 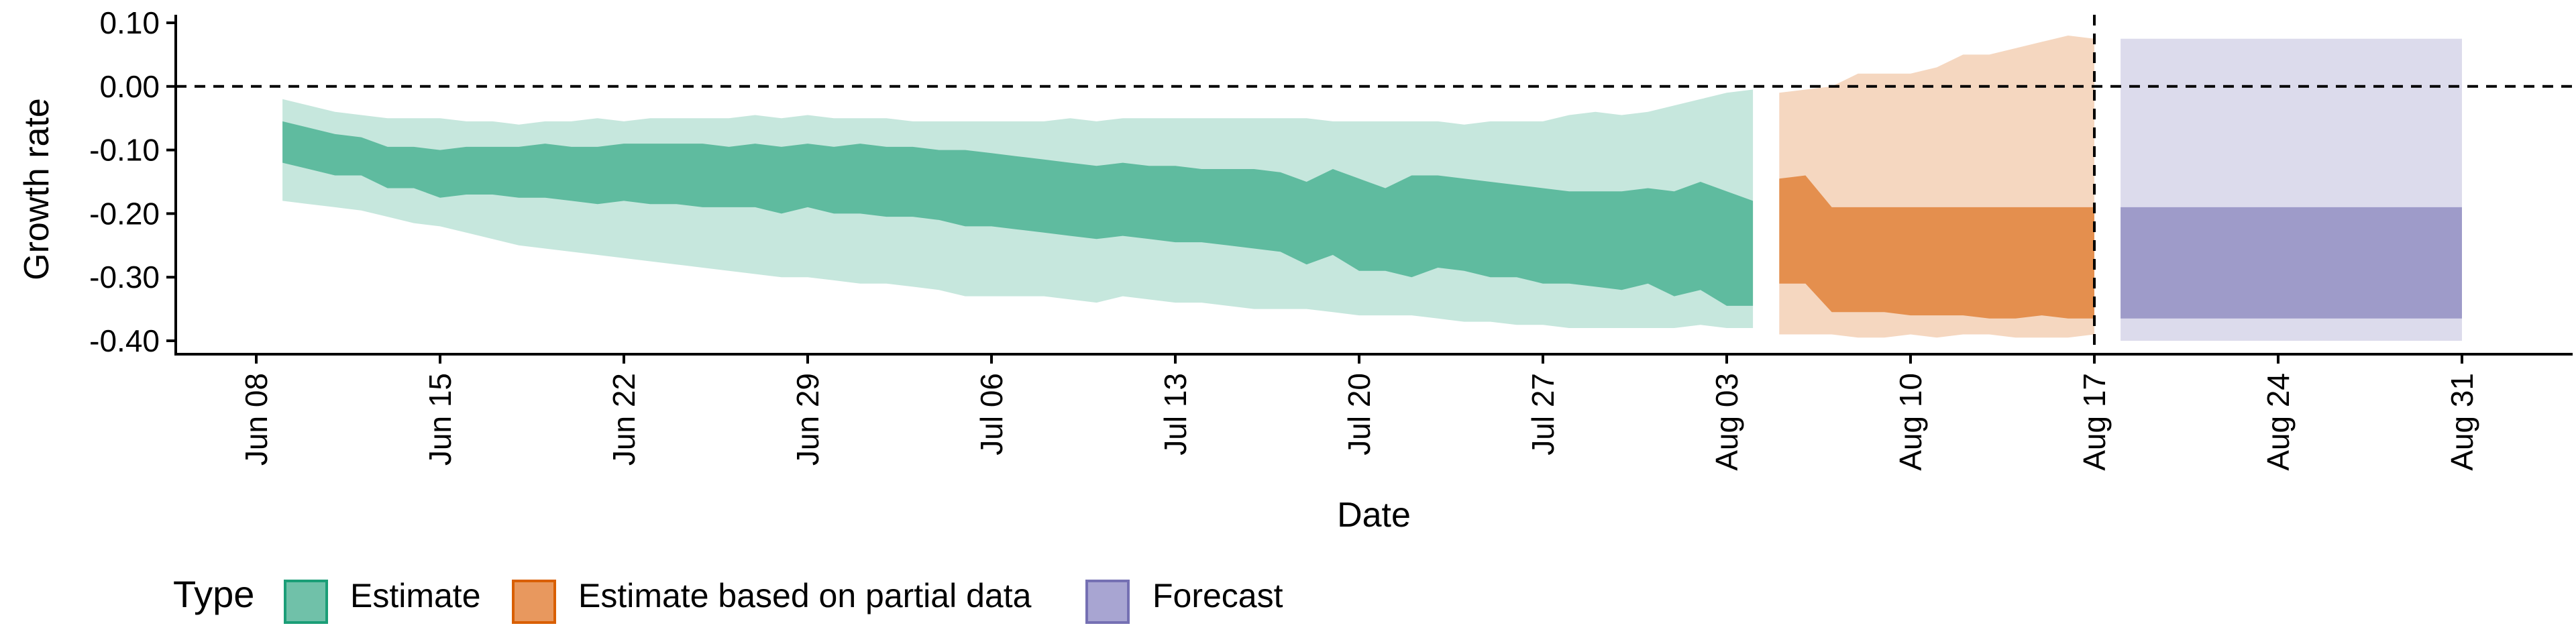 I want to click on y-axis-title: Growth rate, so click(x=36, y=189).